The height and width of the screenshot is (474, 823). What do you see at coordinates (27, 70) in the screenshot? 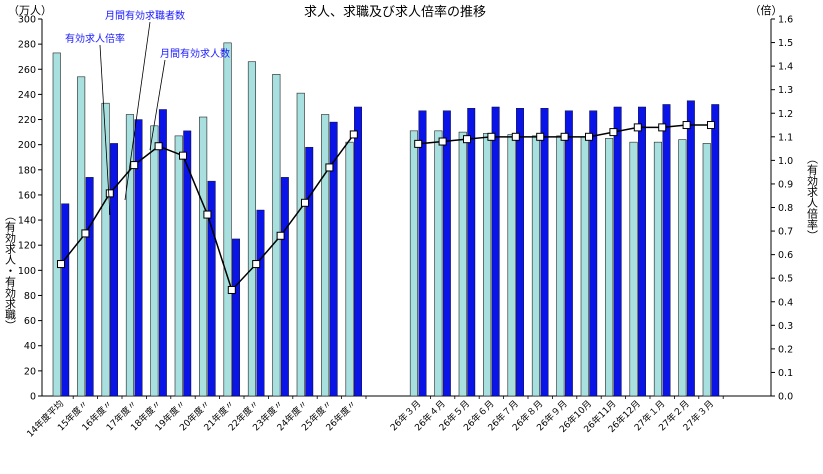
I see `left-tick-label: 260` at bounding box center [27, 70].